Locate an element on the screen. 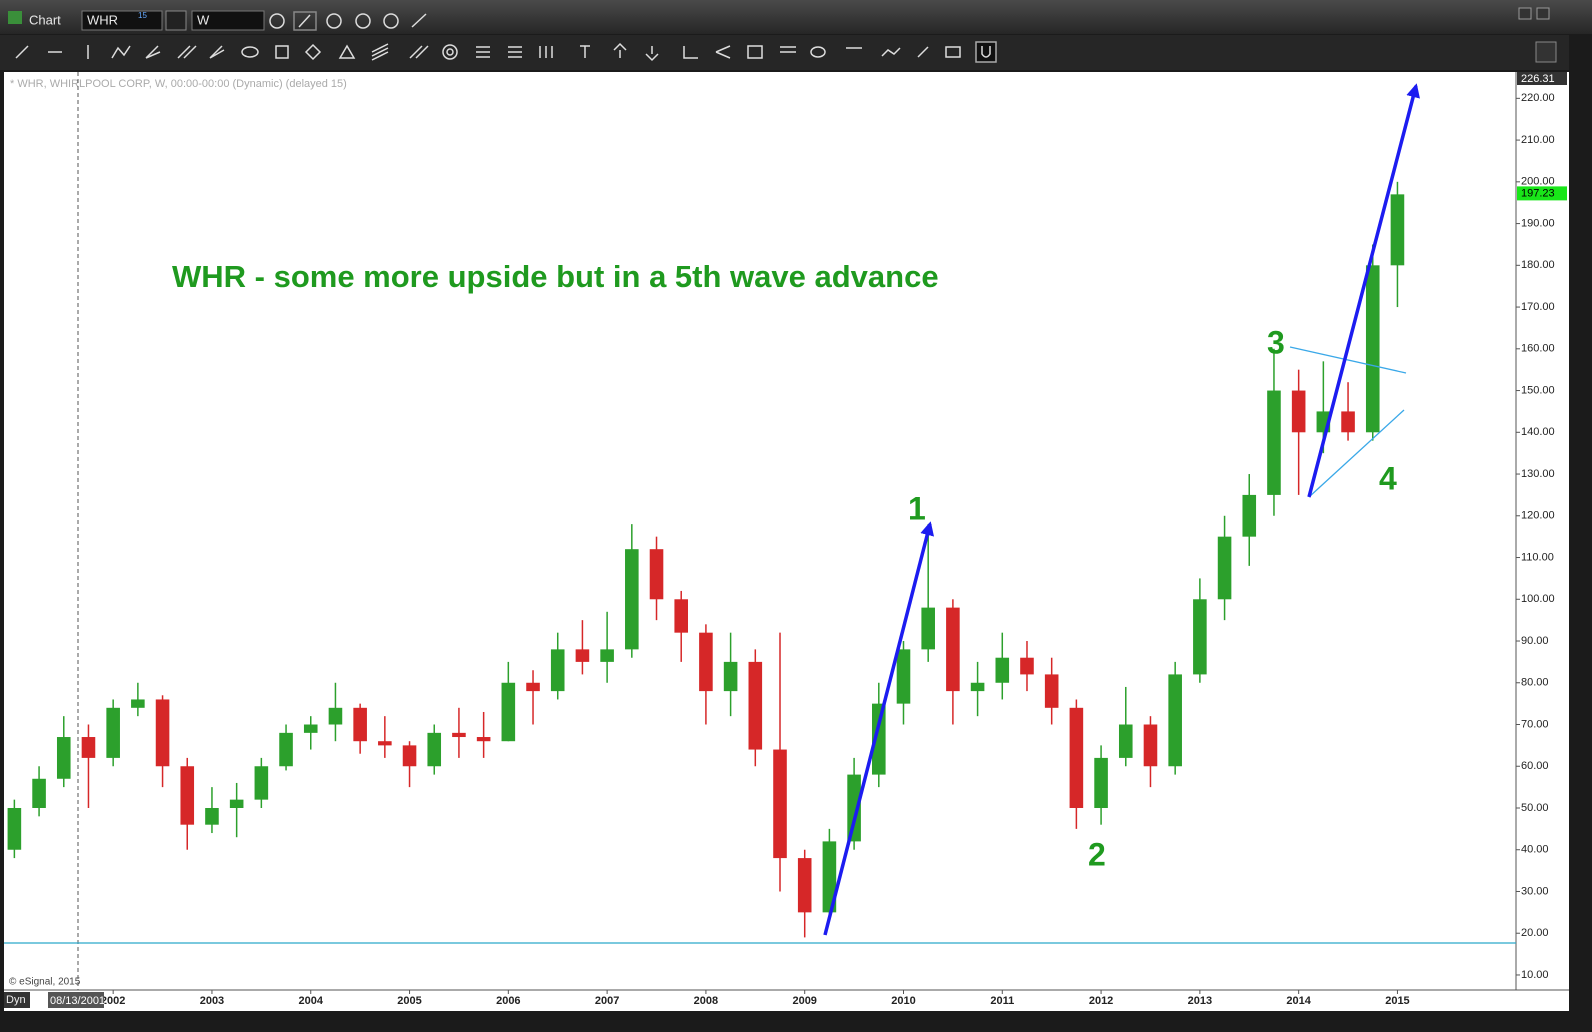 The height and width of the screenshot is (1032, 1592). x-tick-label: 2011 is located at coordinates (1002, 1001).